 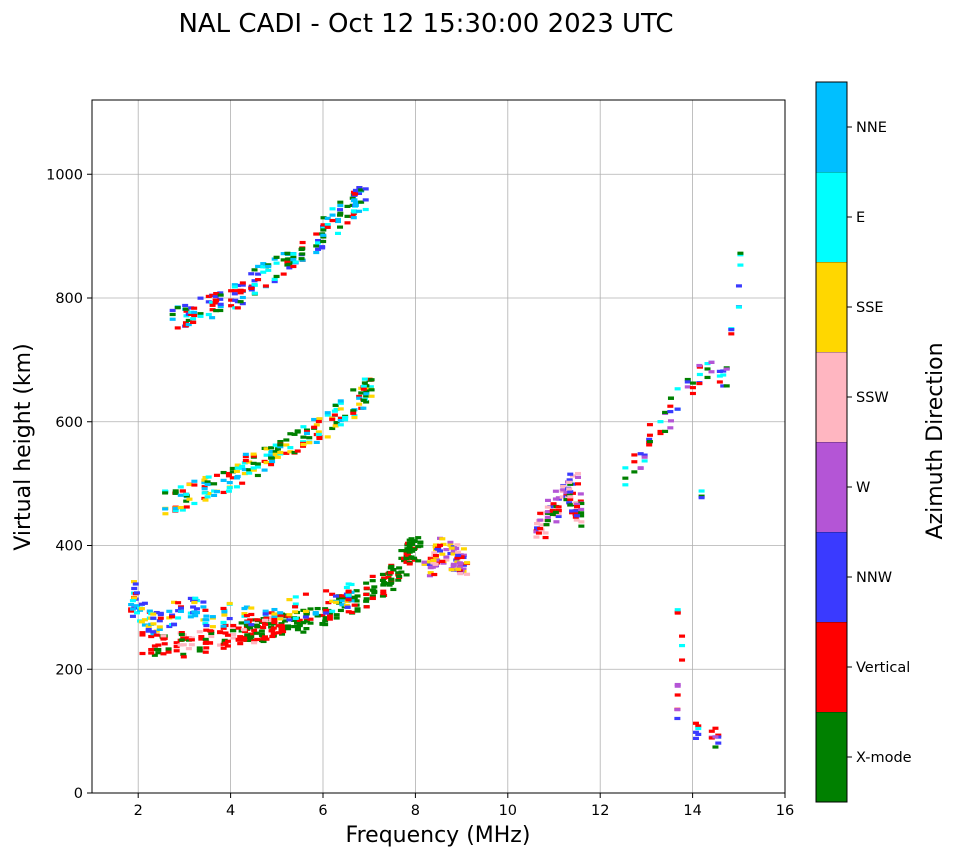 What do you see at coordinates (425, 24) in the screenshot?
I see `chart-title: NAL CADI - Oct 12 15:30:00 2023 UTC` at bounding box center [425, 24].